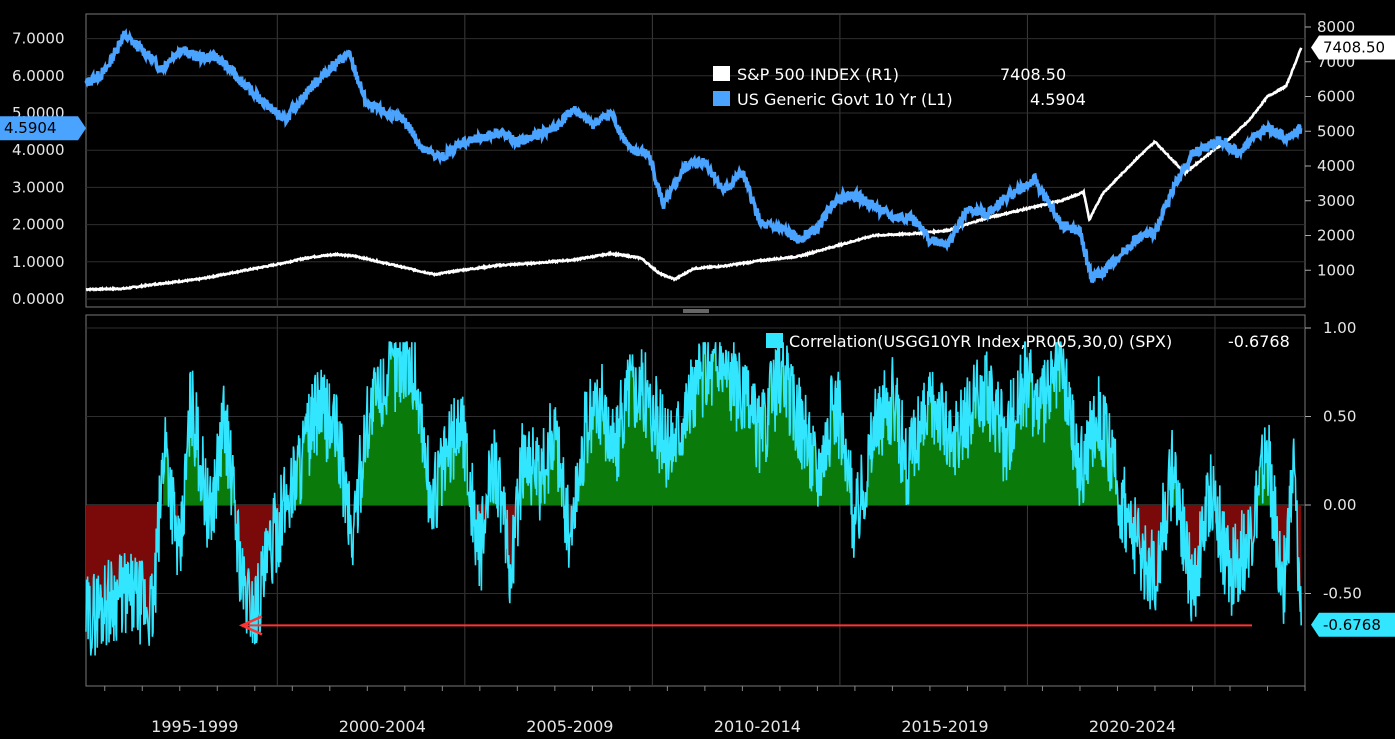  Describe the element at coordinates (1336, 97) in the screenshot. I see `right-axis-tick-label: 6000` at that location.